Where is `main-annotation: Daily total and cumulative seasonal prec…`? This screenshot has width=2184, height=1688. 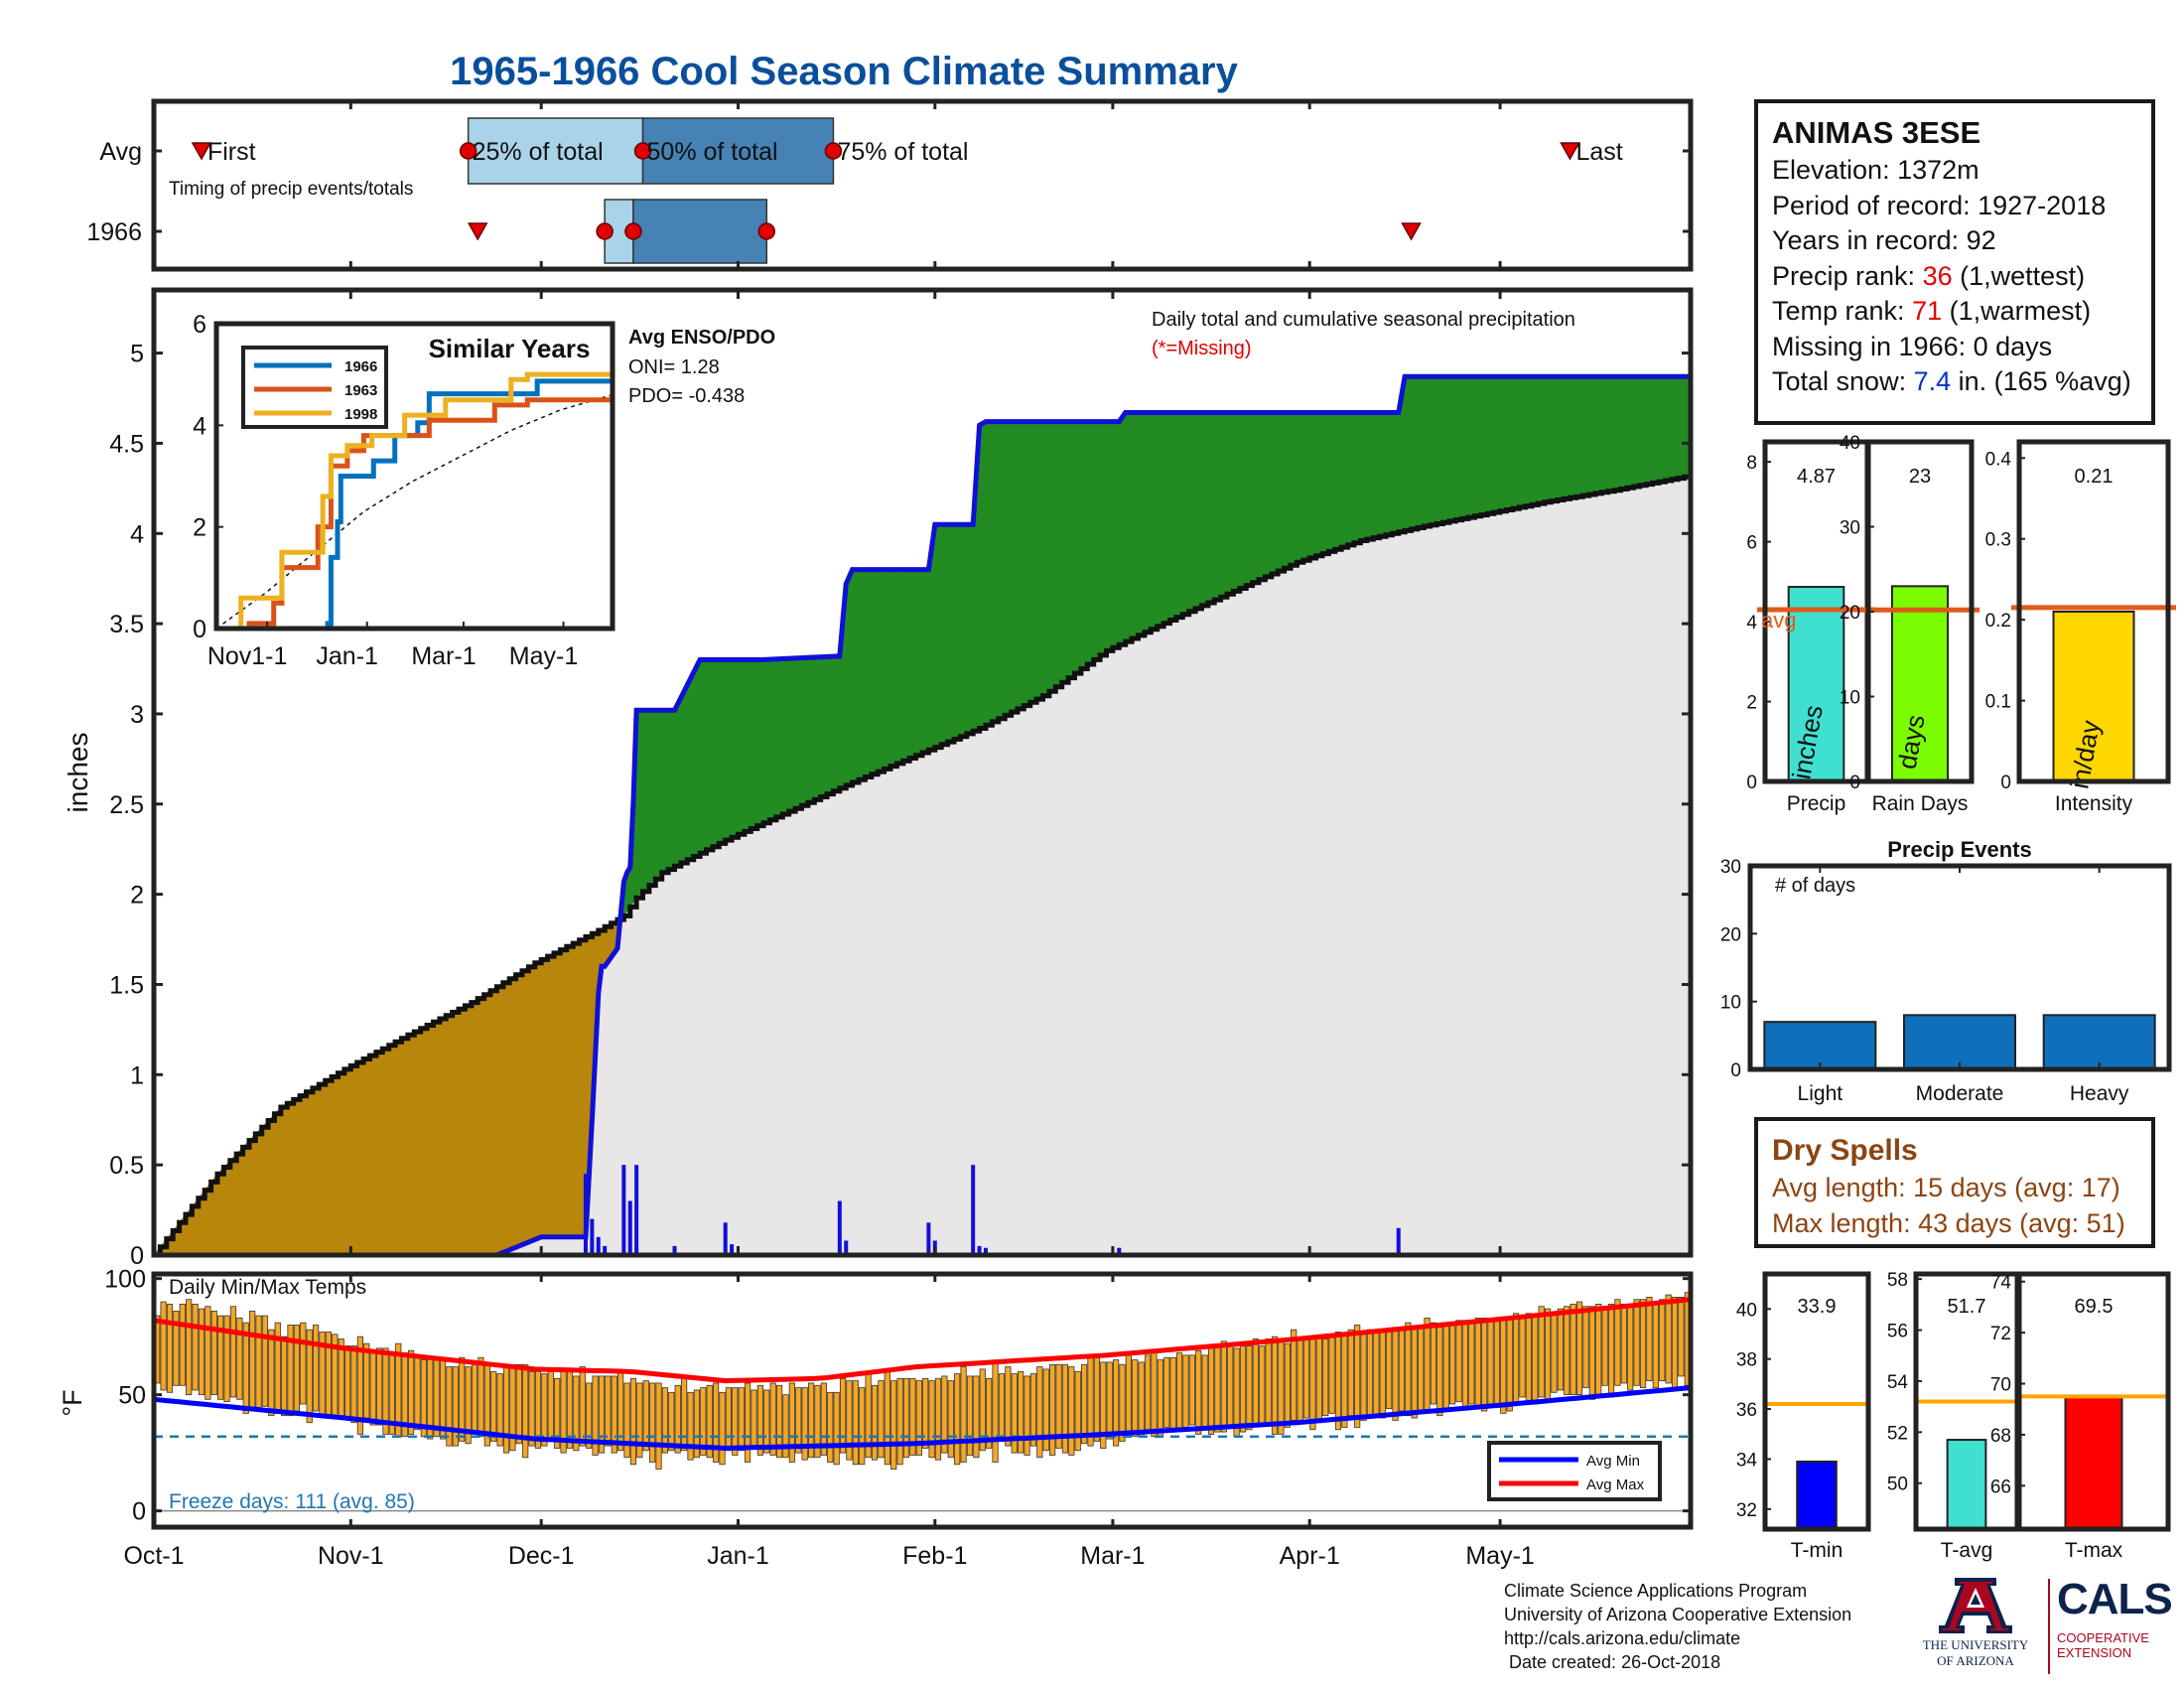 main-annotation: Daily total and cumulative seasonal prec… is located at coordinates (1363, 320).